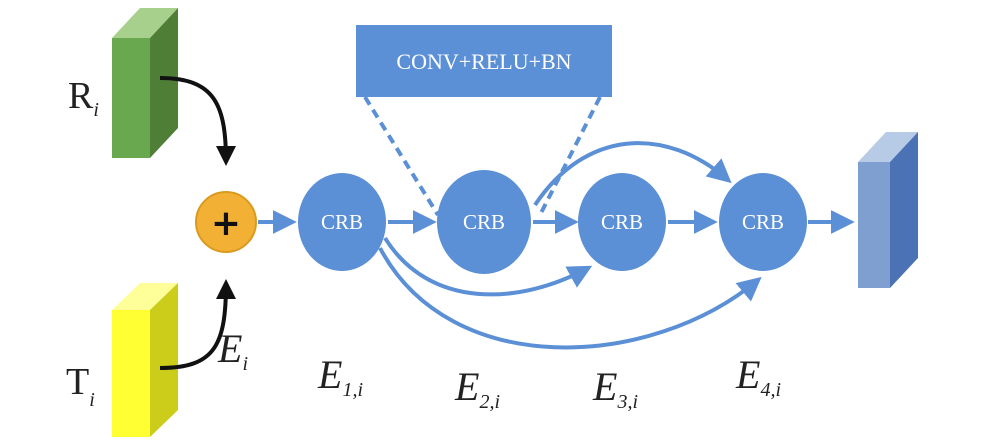 This screenshot has height=442, width=1000. I want to click on fusion-symbol: +, so click(226, 223).